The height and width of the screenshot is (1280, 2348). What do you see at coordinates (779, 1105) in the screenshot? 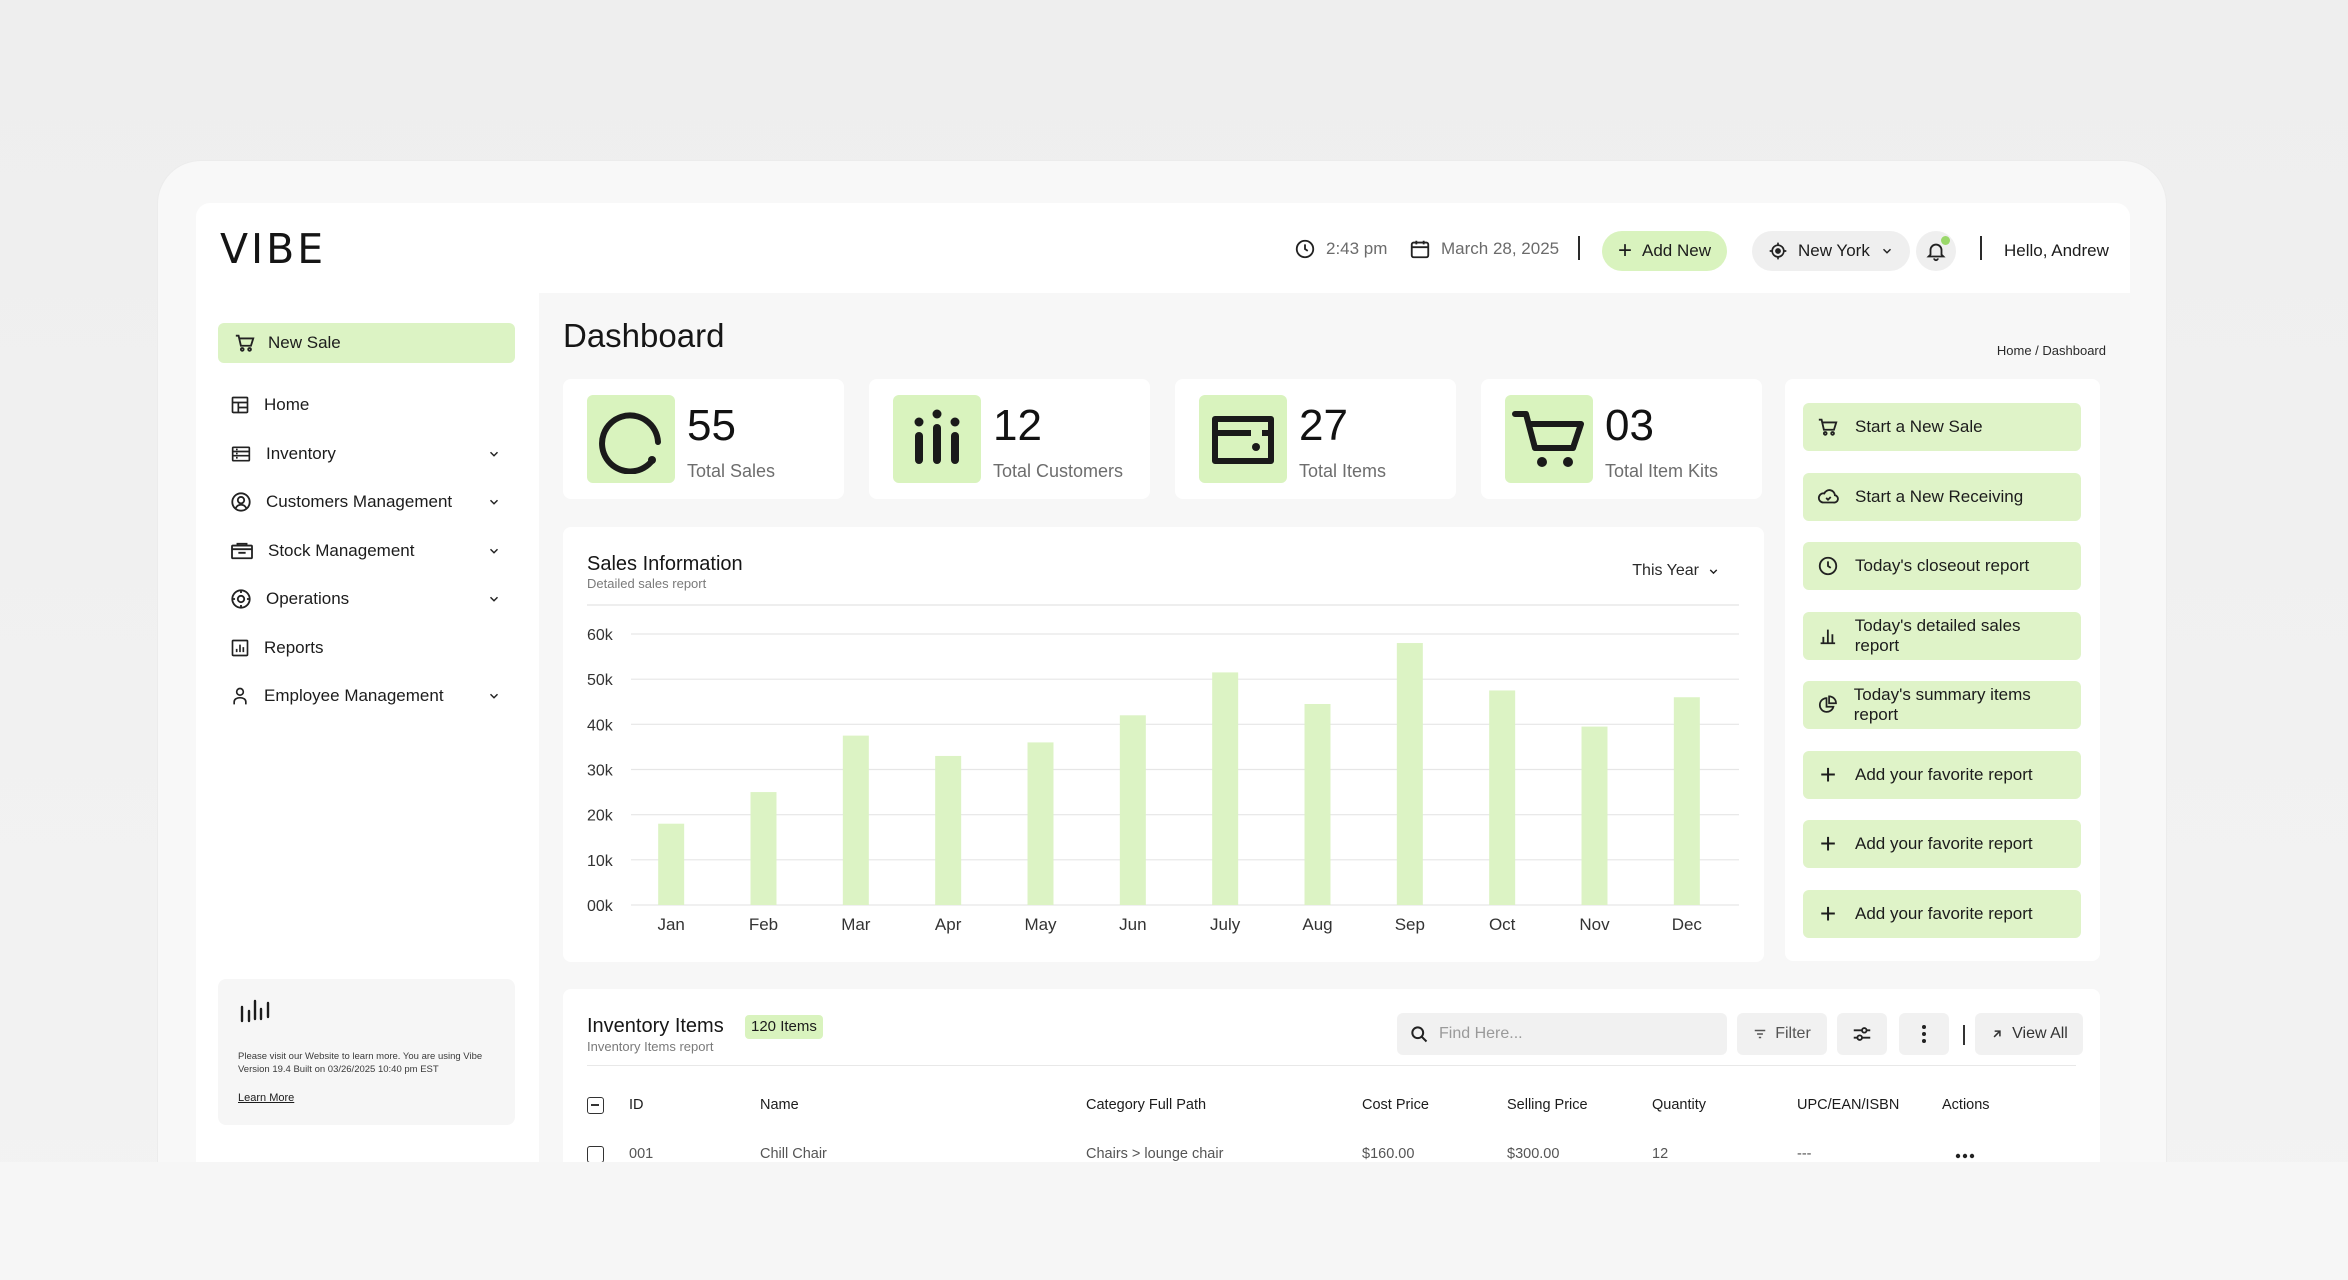
I see `column-header-name: Name` at bounding box center [779, 1105].